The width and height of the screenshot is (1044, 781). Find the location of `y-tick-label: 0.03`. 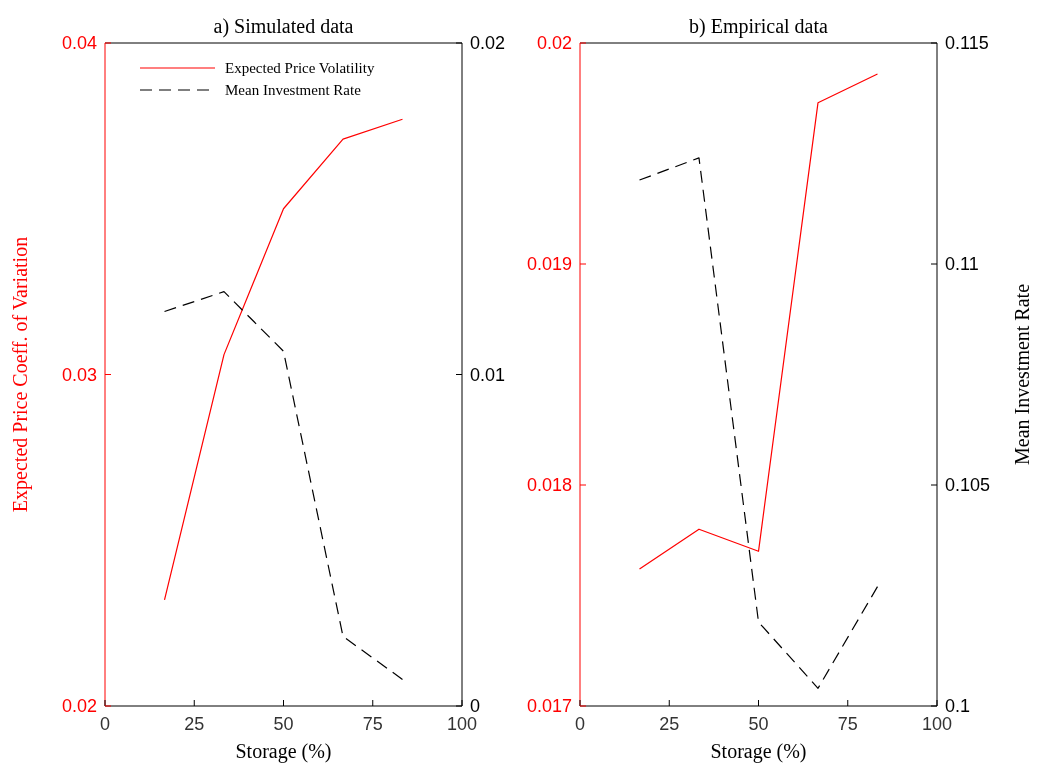

y-tick-label: 0.03 is located at coordinates (79, 374).